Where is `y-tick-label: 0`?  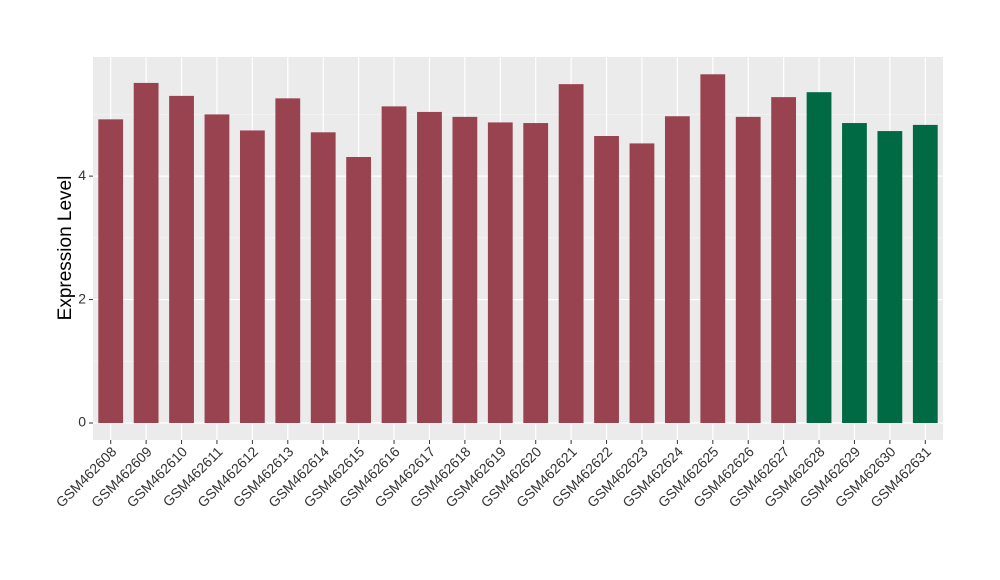
y-tick-label: 0 is located at coordinates (82, 422).